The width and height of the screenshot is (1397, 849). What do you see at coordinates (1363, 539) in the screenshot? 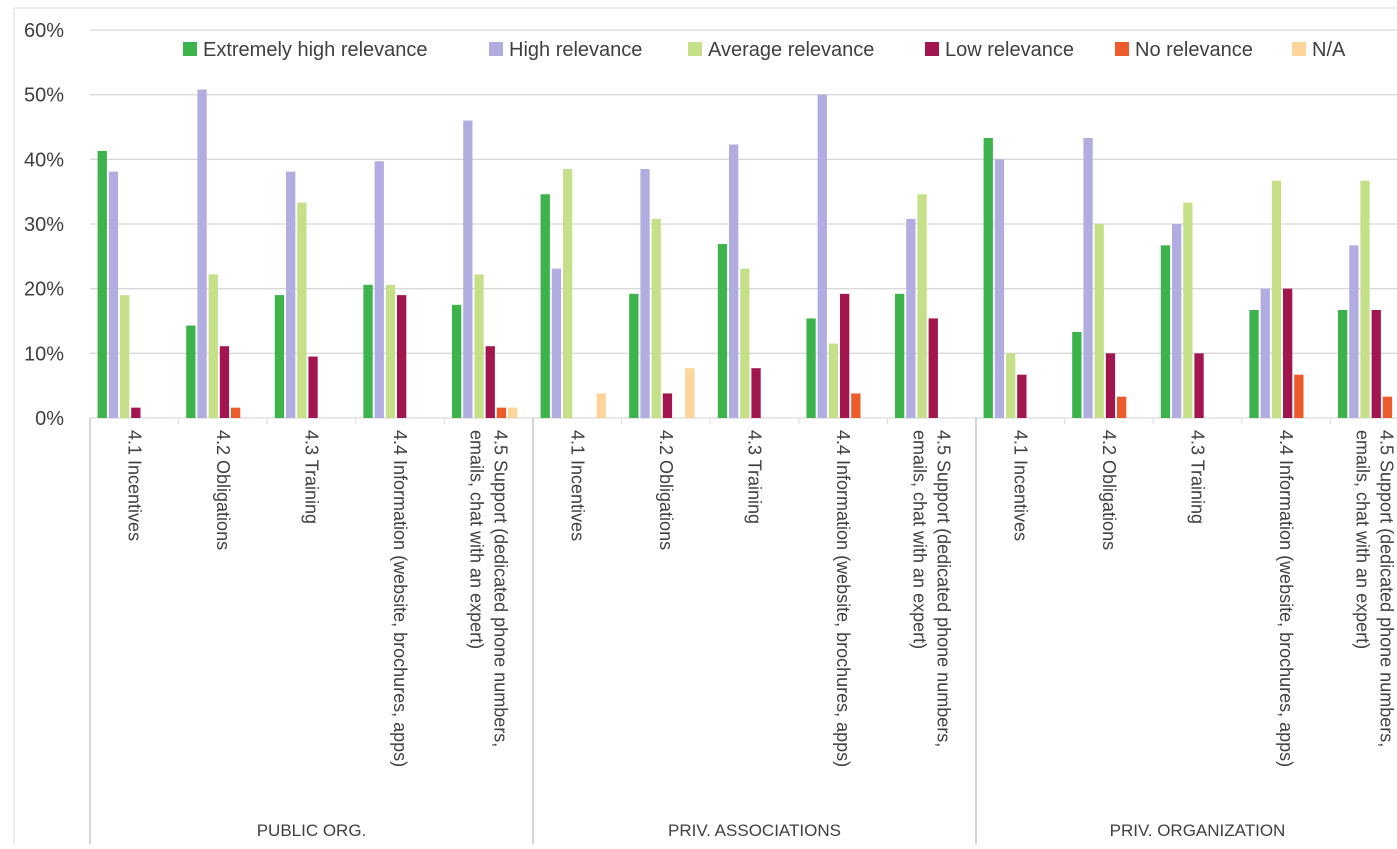
I see `category-label-line: emails, chat with an expert)` at bounding box center [1363, 539].